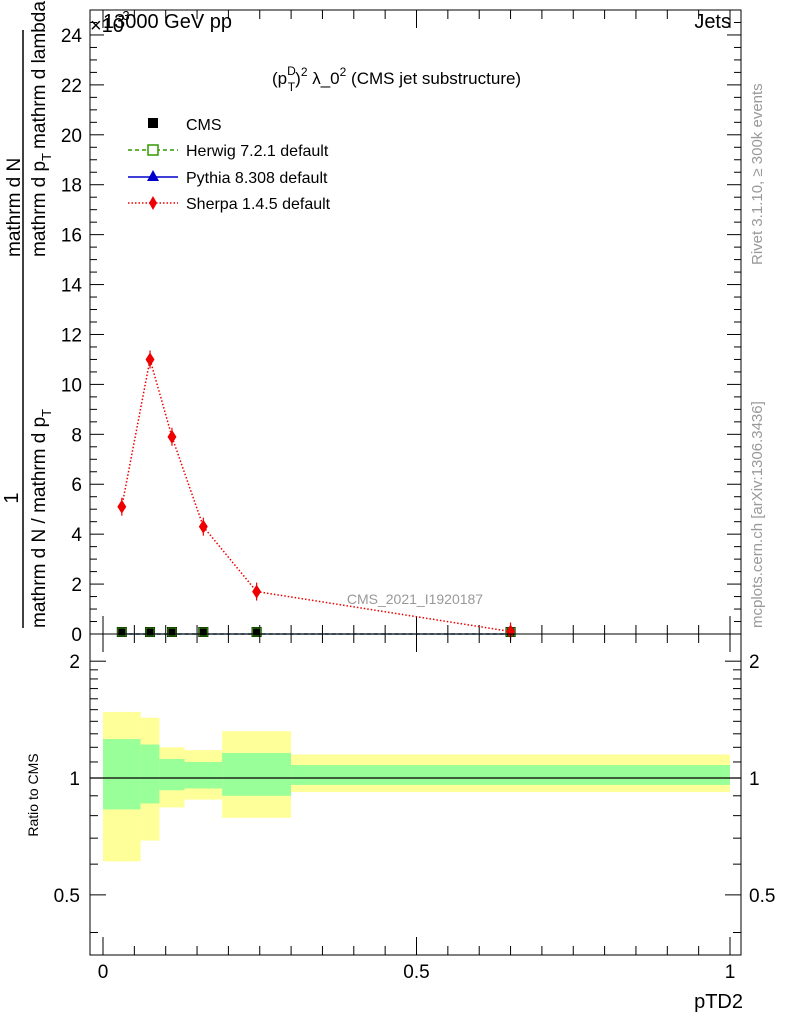 The image size is (786, 1024). Describe the element at coordinates (39, 75) in the screenshot. I see `ylabel-num-c: mathrm d lambda` at that location.